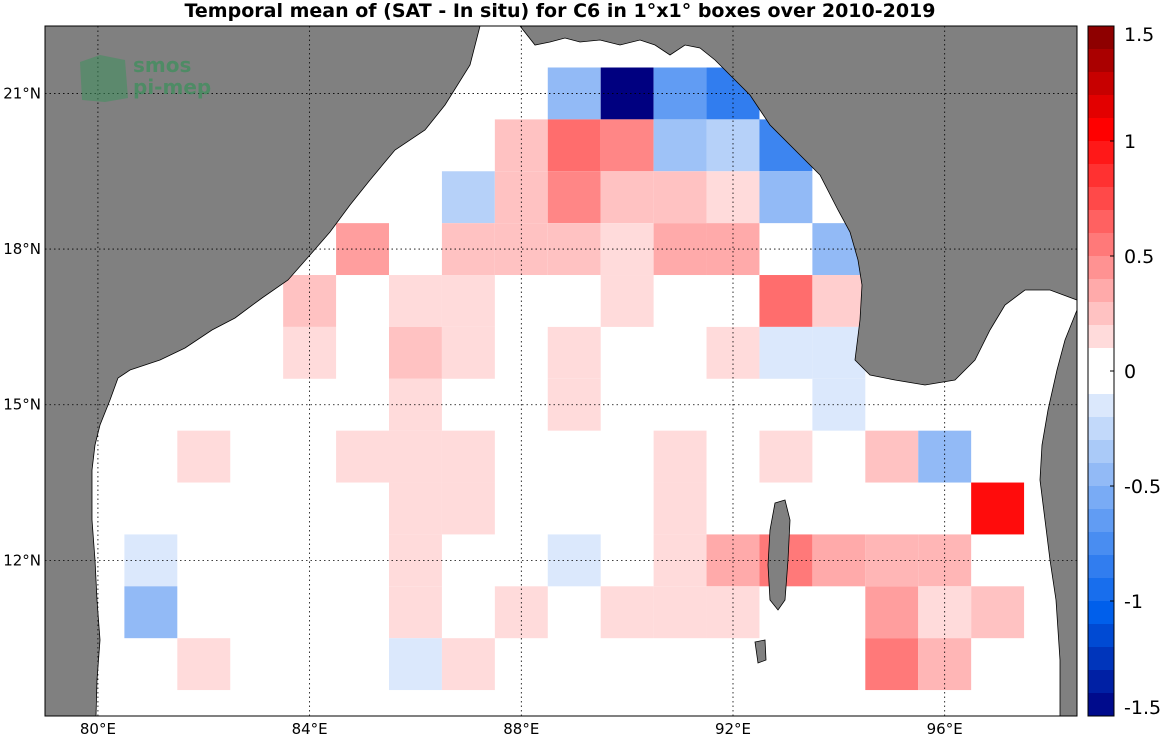 This screenshot has width=1160, height=738. What do you see at coordinates (415, 301) in the screenshot?
I see `grid-cell-86e-17n` at bounding box center [415, 301].